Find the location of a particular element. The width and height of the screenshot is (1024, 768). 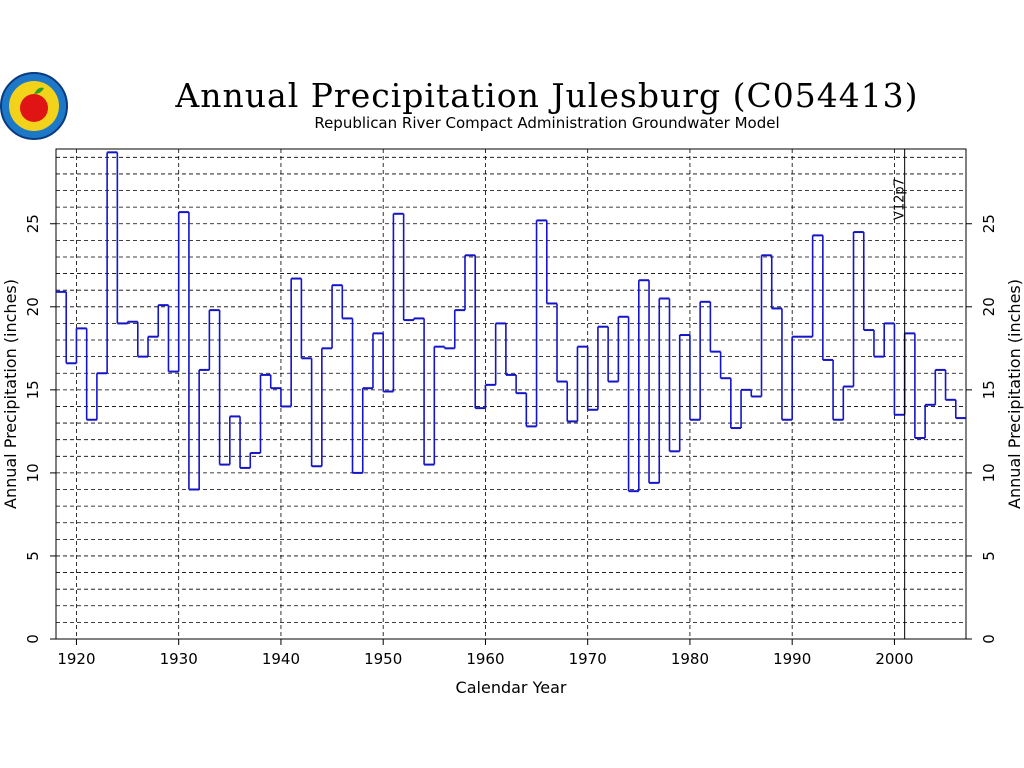

y-tick-label-right: 0 is located at coordinates (989, 639).